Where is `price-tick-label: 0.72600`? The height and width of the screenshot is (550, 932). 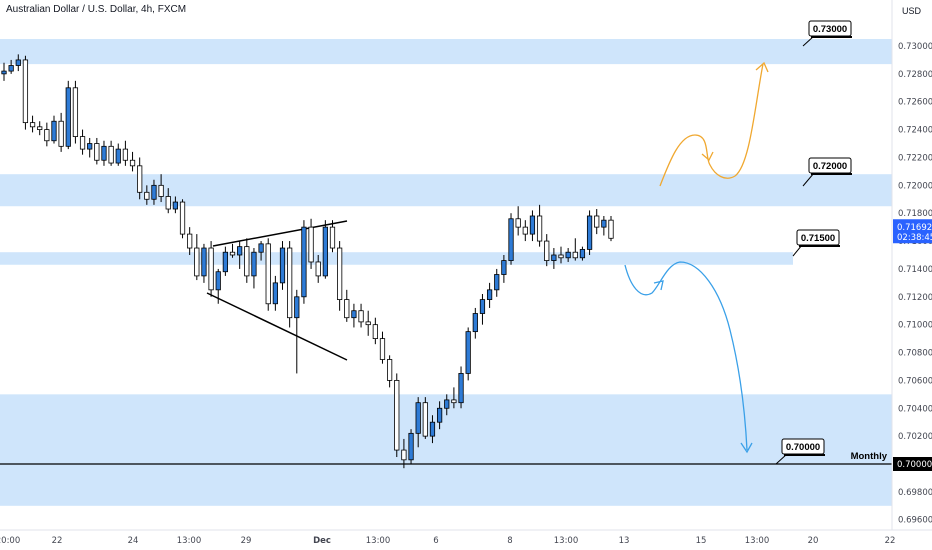 price-tick-label: 0.72600 is located at coordinates (915, 103).